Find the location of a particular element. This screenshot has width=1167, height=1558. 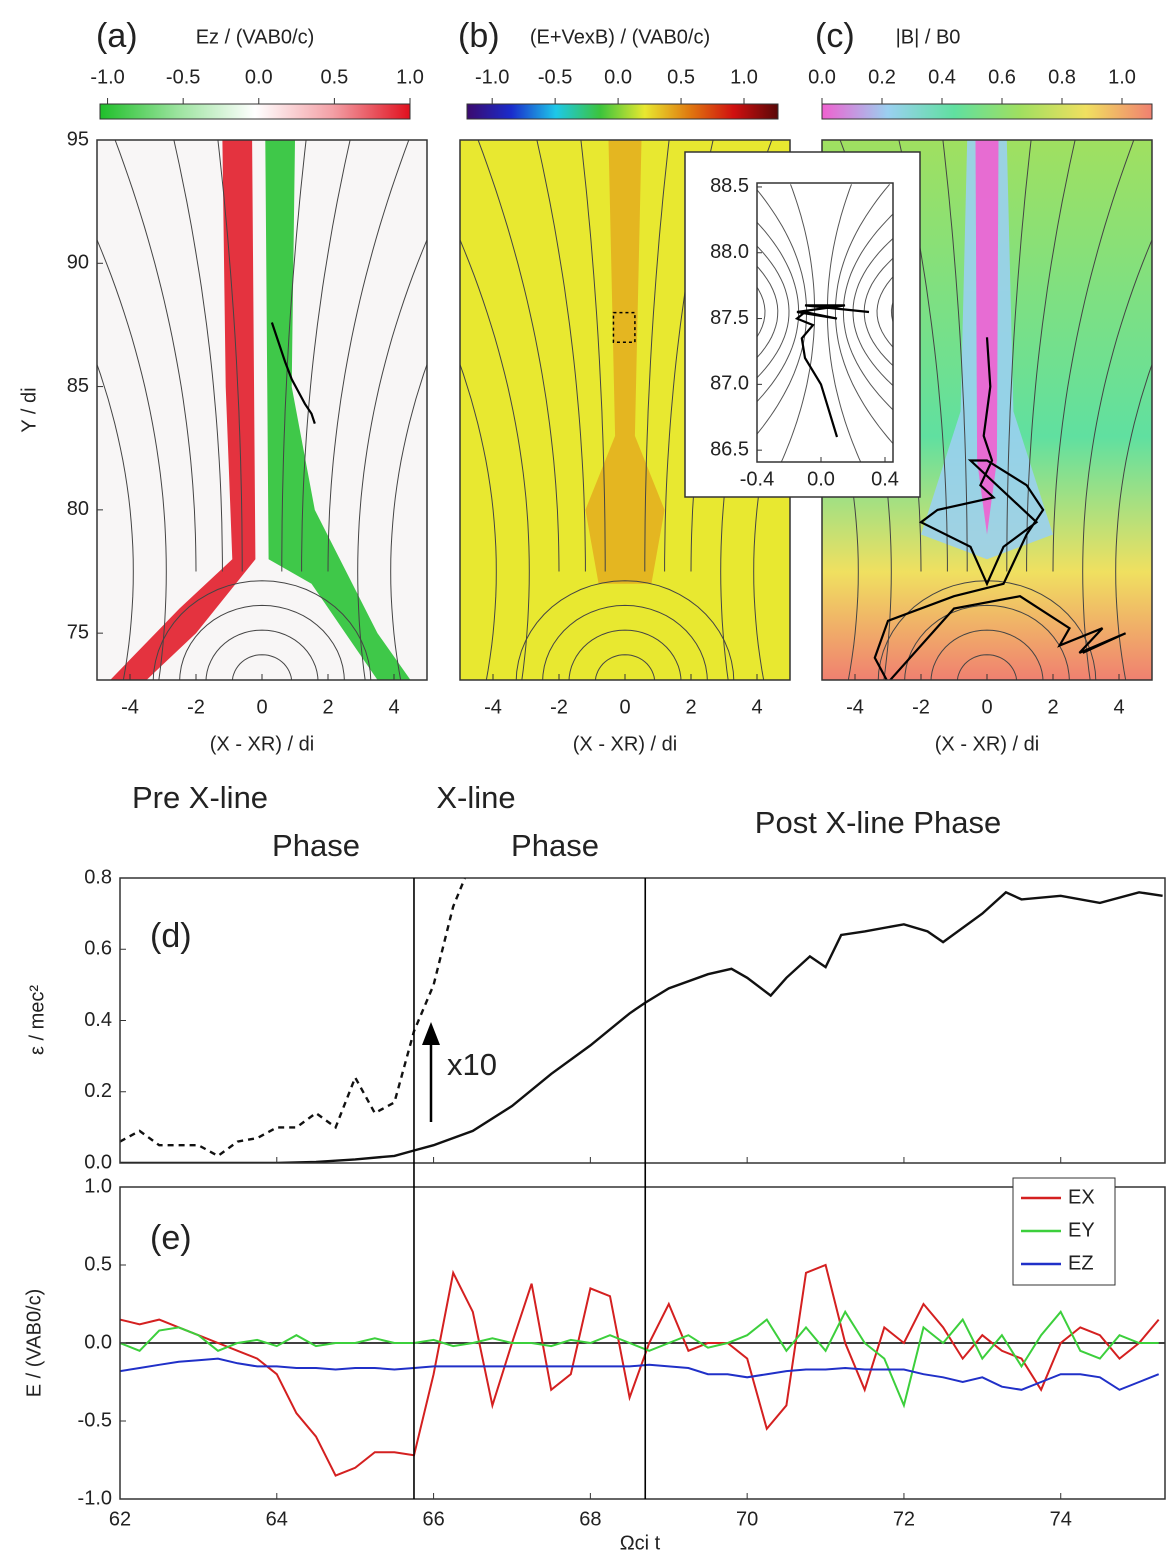

legend-label: EY is located at coordinates (1081, 1230).